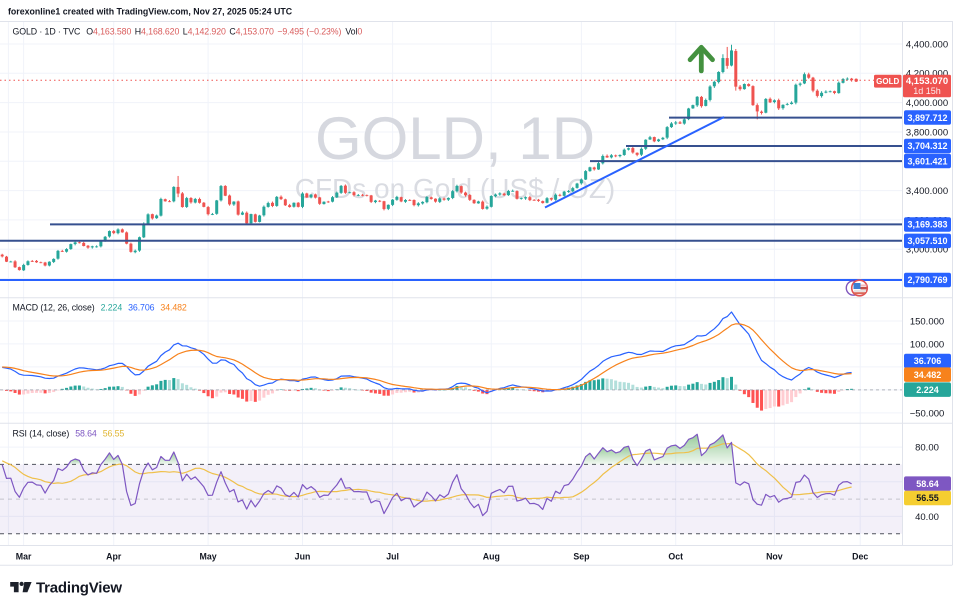 The height and width of the screenshot is (610, 960). I want to click on svg-text: −50.000, so click(927, 413).